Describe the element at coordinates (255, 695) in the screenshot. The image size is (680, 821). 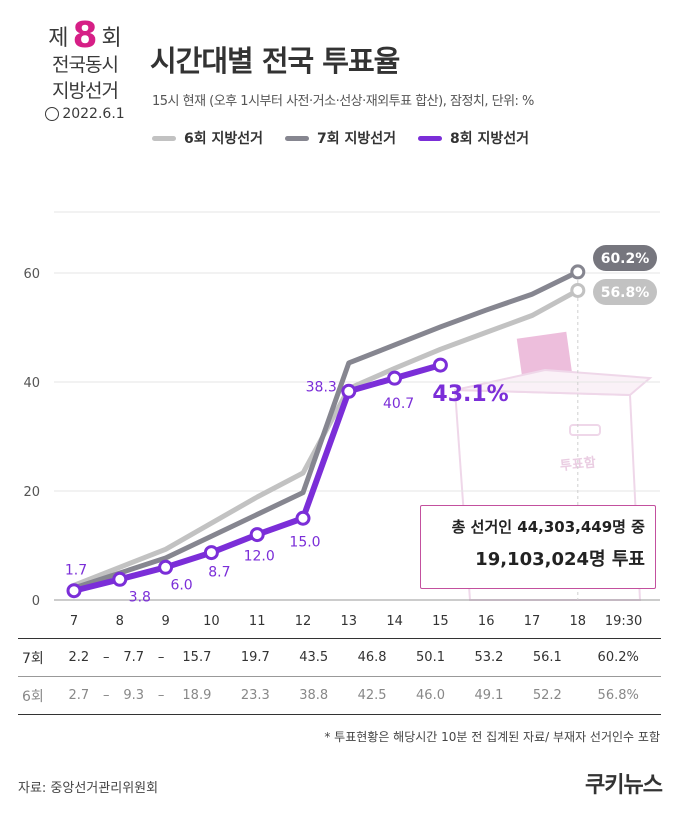
I see `table-cell: 23.3` at that location.